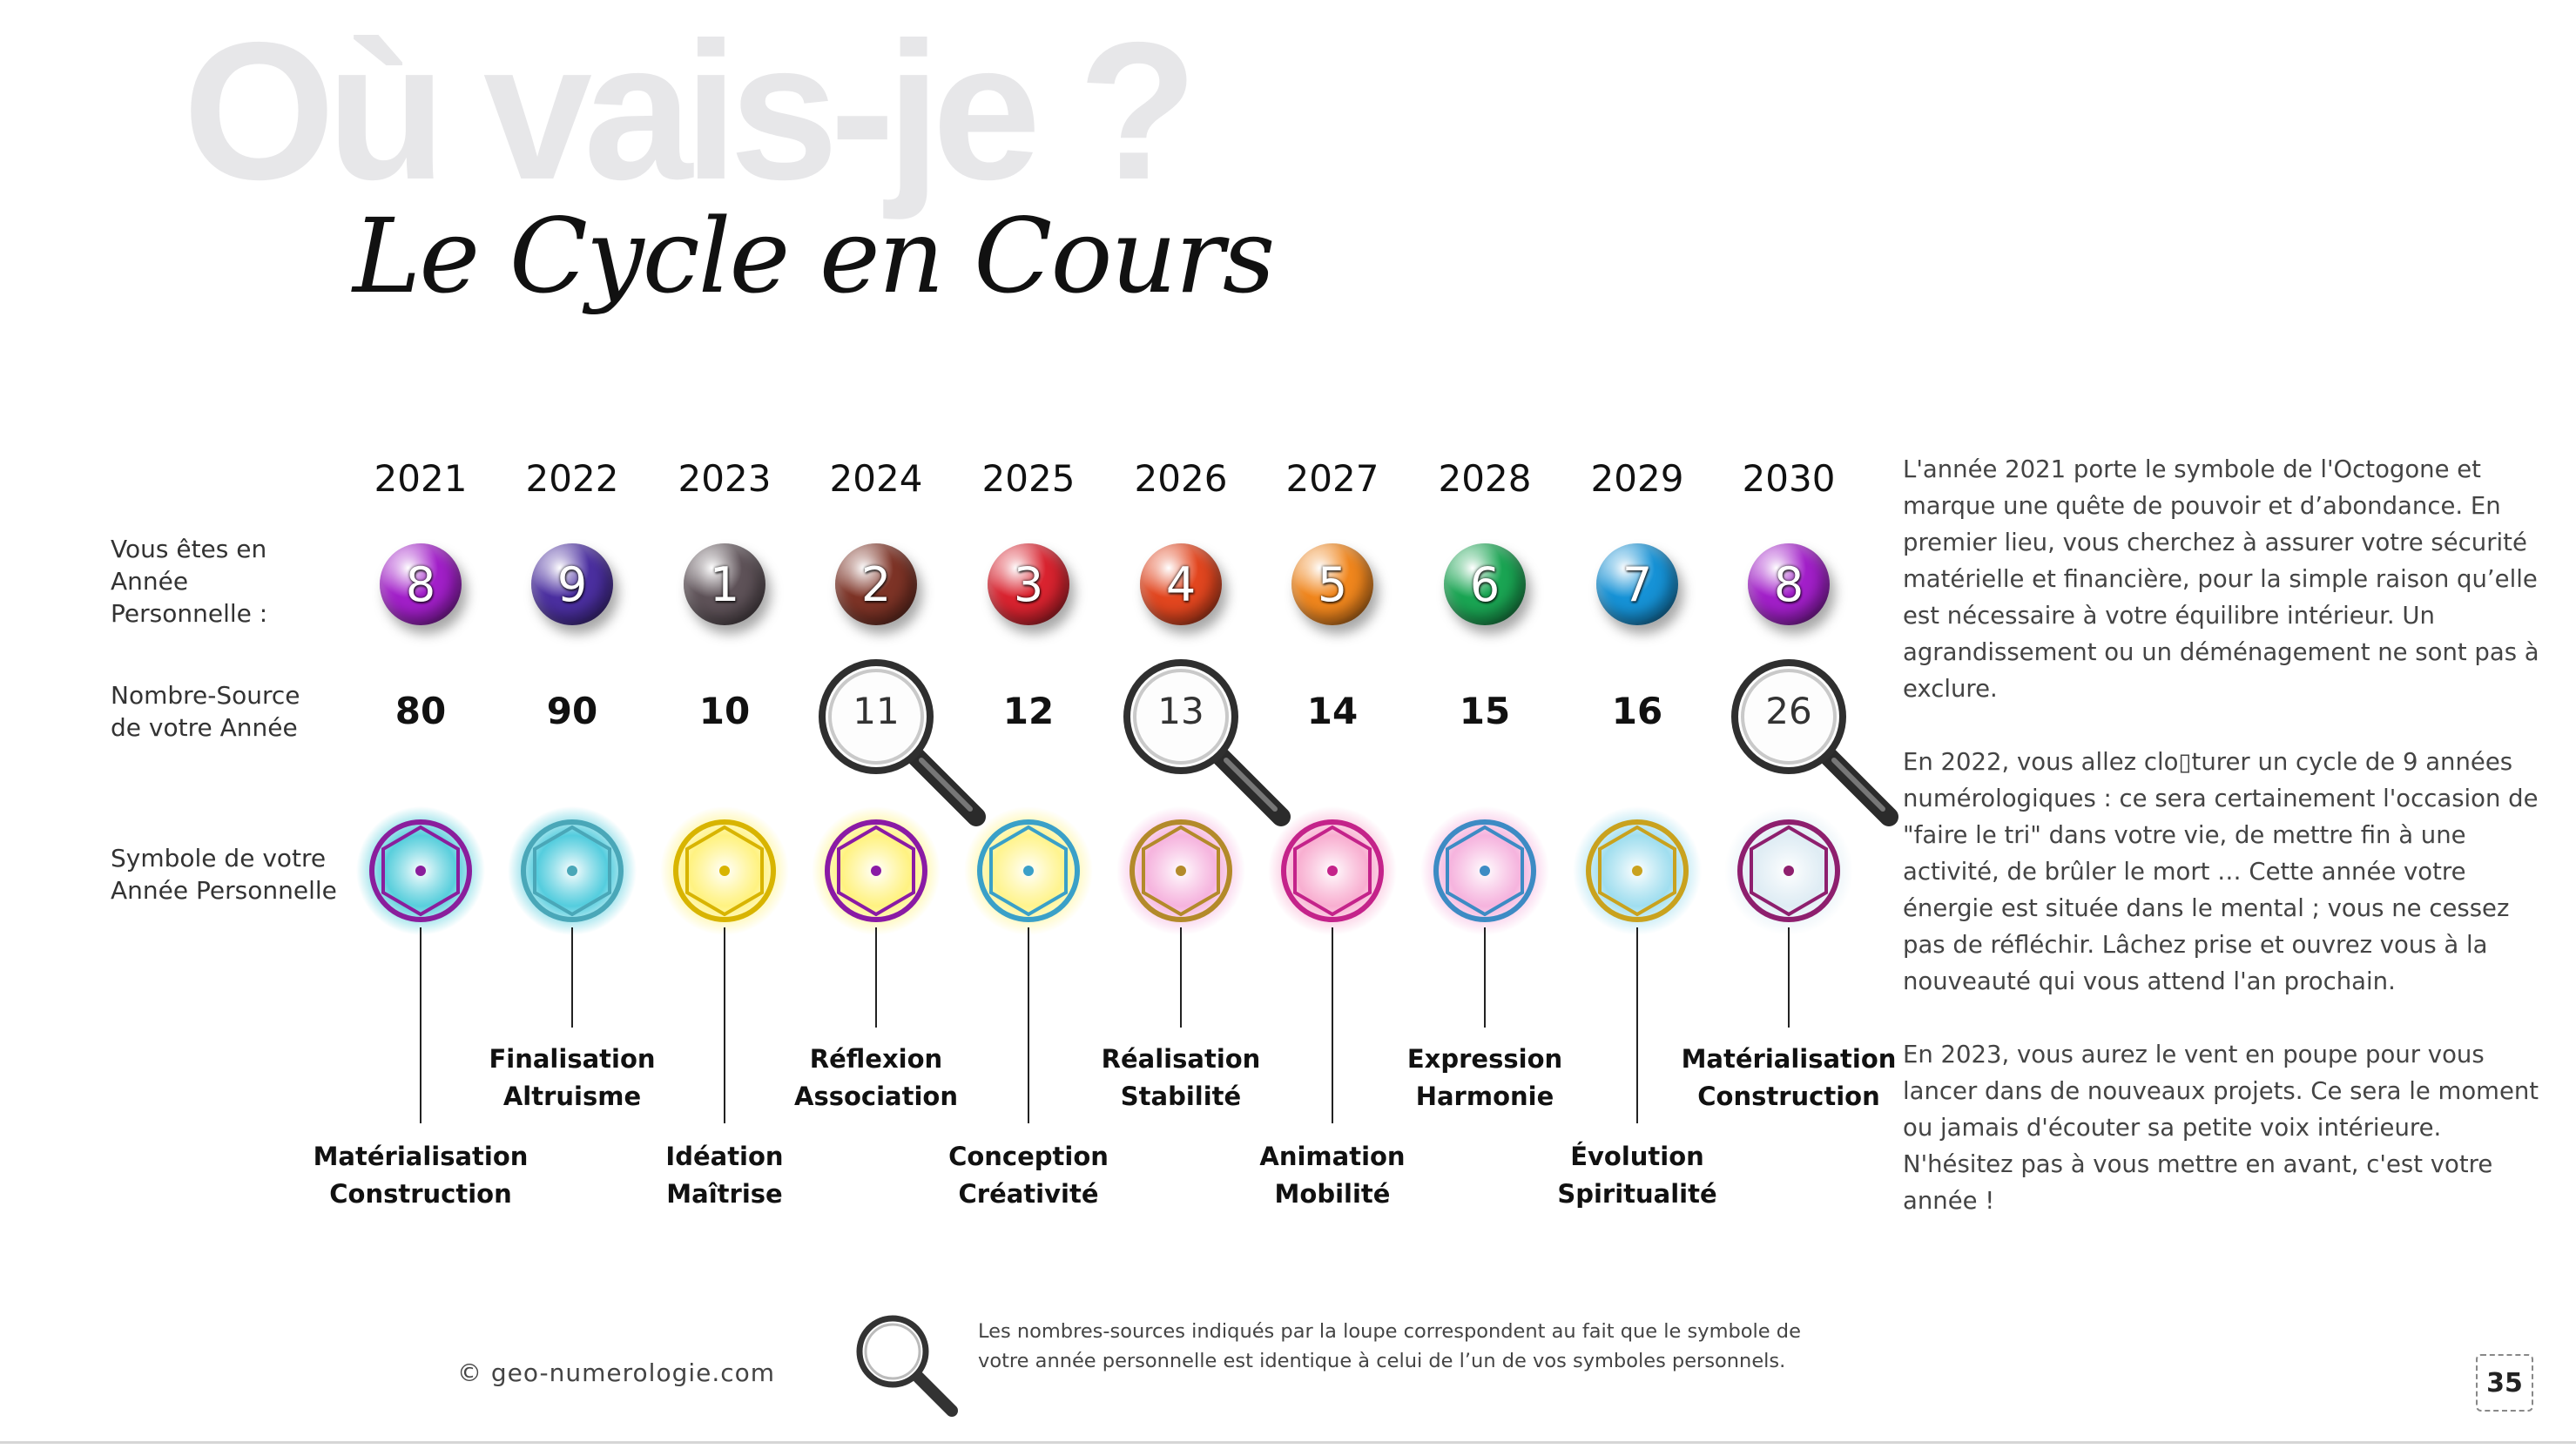 This screenshot has height=1449, width=2576. I want to click on year-label: 2021, so click(421, 478).